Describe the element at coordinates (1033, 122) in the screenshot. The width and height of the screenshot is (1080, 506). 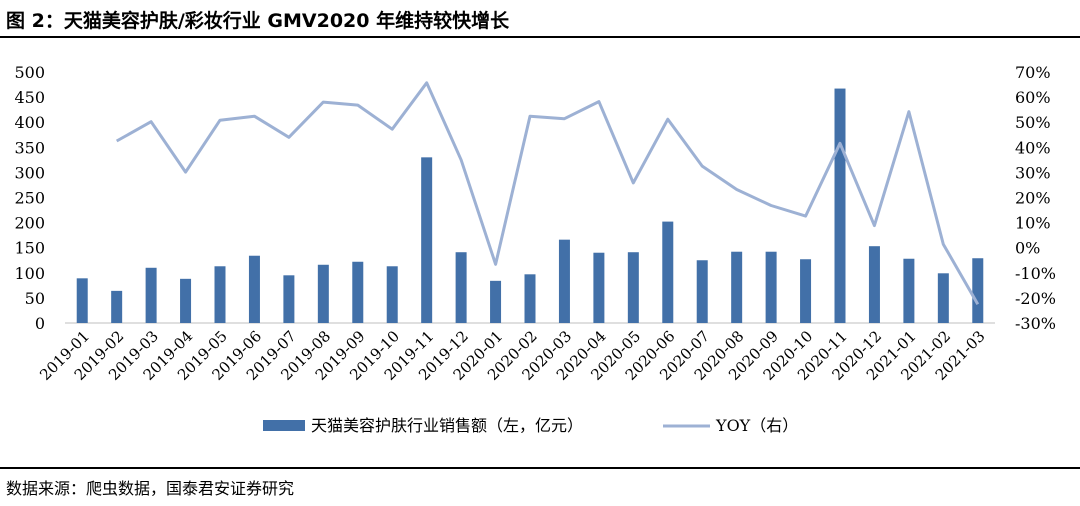
I see `y-right-tick-label: 50%` at that location.